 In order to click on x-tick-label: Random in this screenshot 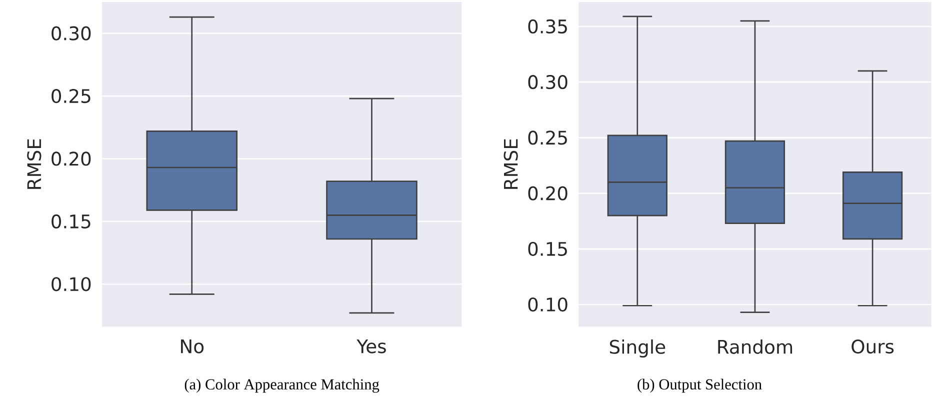, I will do `click(755, 347)`.